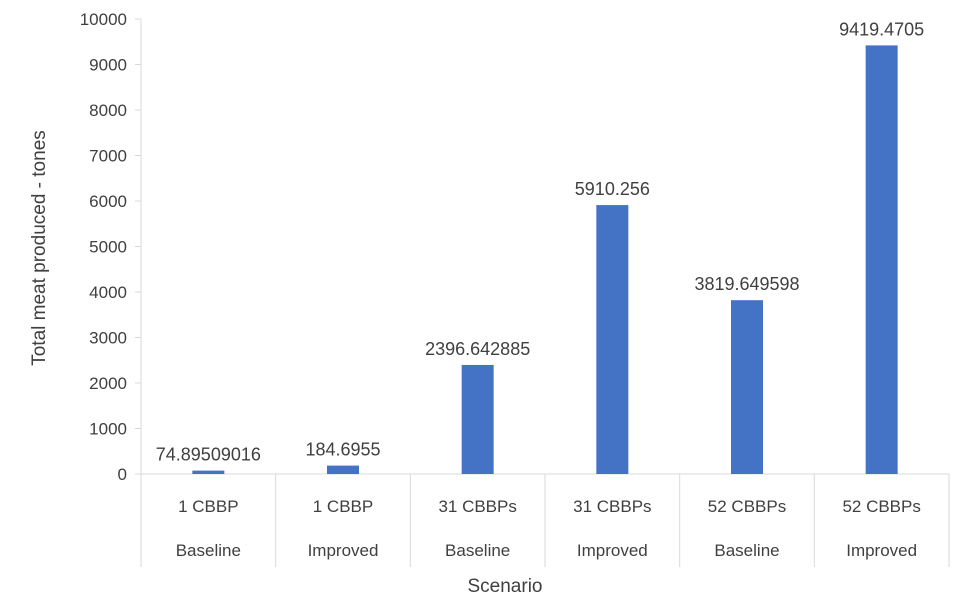  I want to click on y-tick-label: 6000, so click(108, 201).